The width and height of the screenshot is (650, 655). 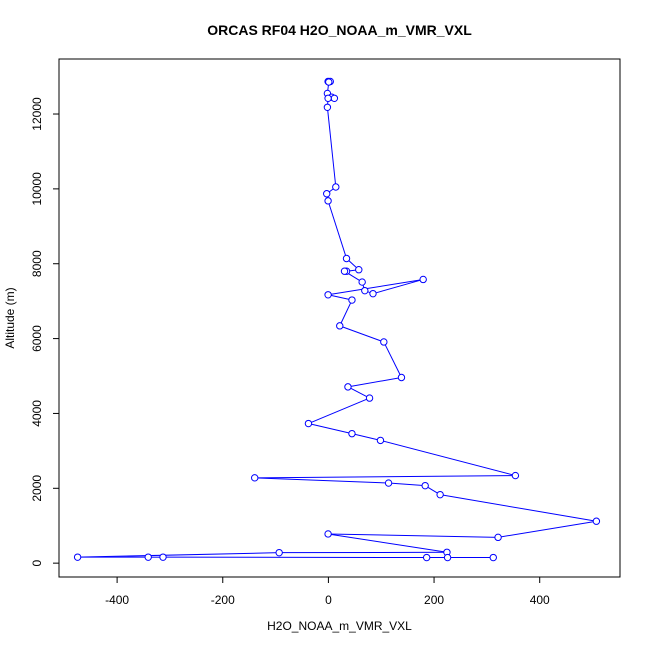 What do you see at coordinates (339, 626) in the screenshot?
I see `x-axis-label: H2O_NOAA_m_VMR_VXL` at bounding box center [339, 626].